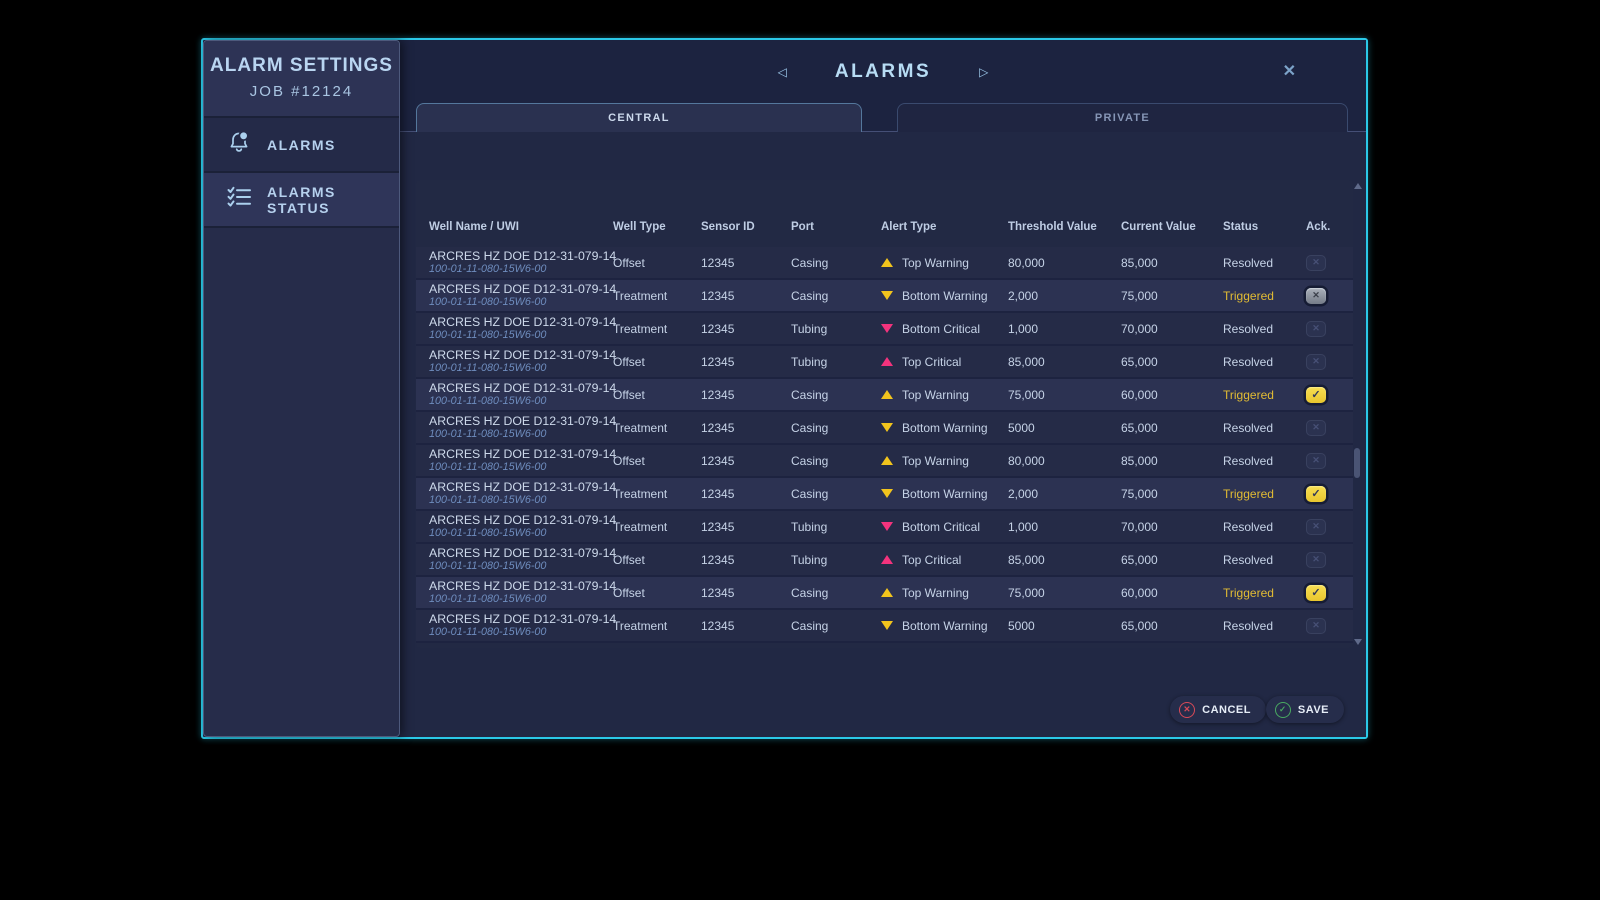 This screenshot has height=900, width=1600. Describe the element at coordinates (1358, 642) in the screenshot. I see `scroll-down-icon` at that location.